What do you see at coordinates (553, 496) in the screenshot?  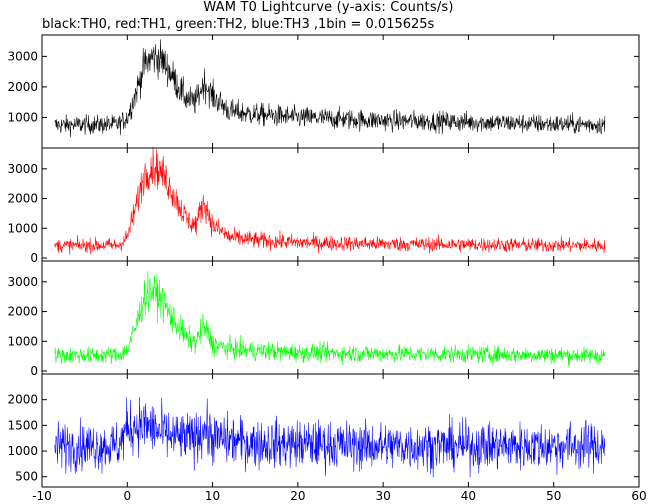 I see `x-tick-label: 50` at bounding box center [553, 496].